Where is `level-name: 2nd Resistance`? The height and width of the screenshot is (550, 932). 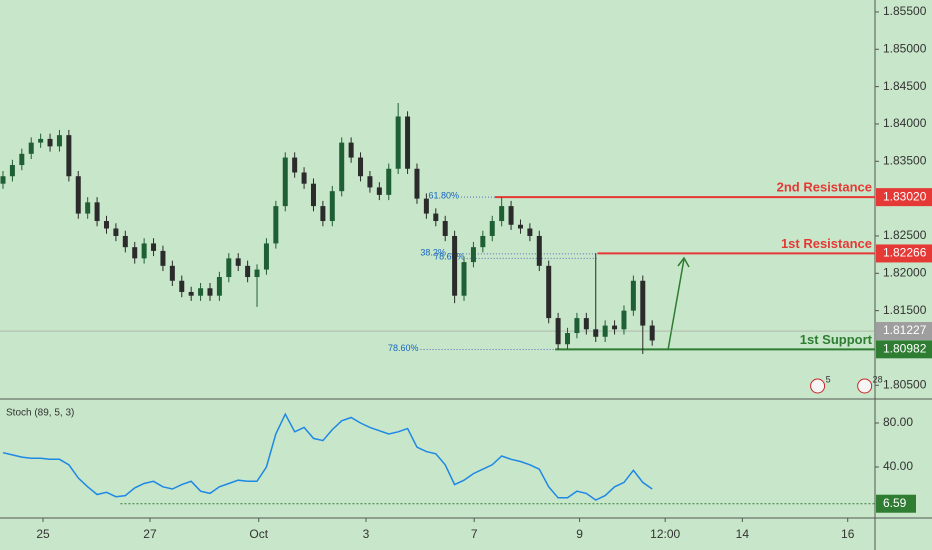 level-name: 2nd Resistance is located at coordinates (824, 187).